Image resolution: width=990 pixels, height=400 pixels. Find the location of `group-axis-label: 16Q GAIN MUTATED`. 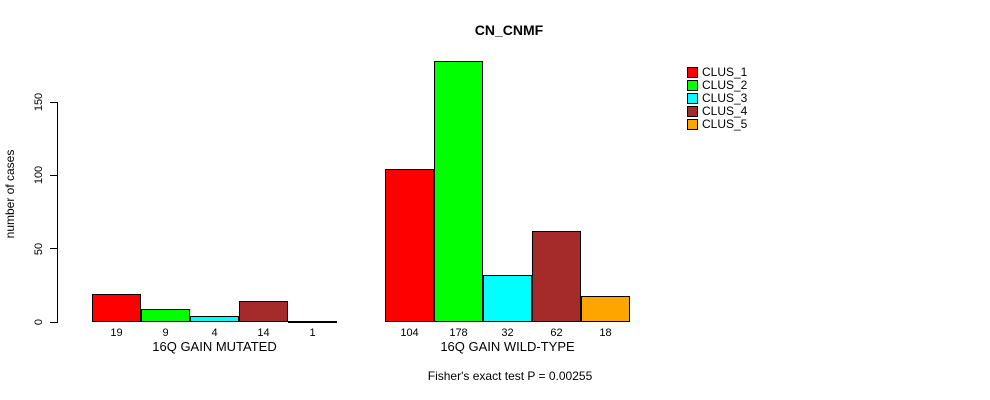

group-axis-label: 16Q GAIN MUTATED is located at coordinates (214, 346).